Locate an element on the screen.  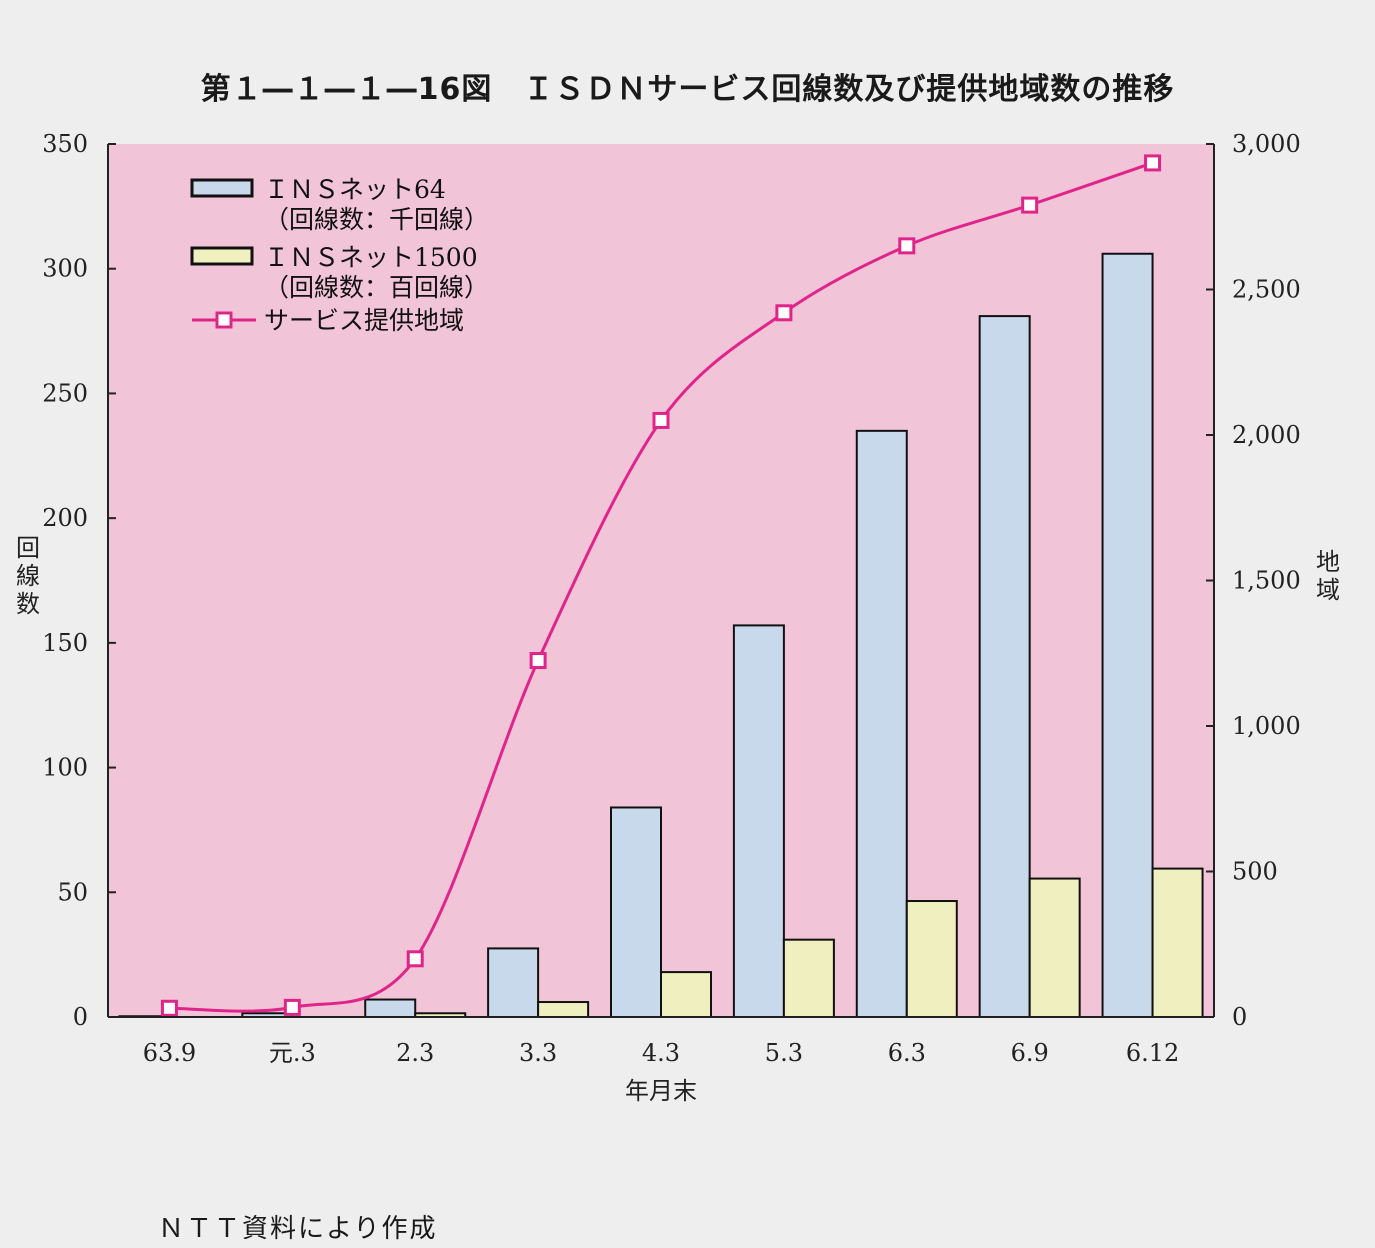
right-tick-label-2: 1,000 is located at coordinates (1266, 726).